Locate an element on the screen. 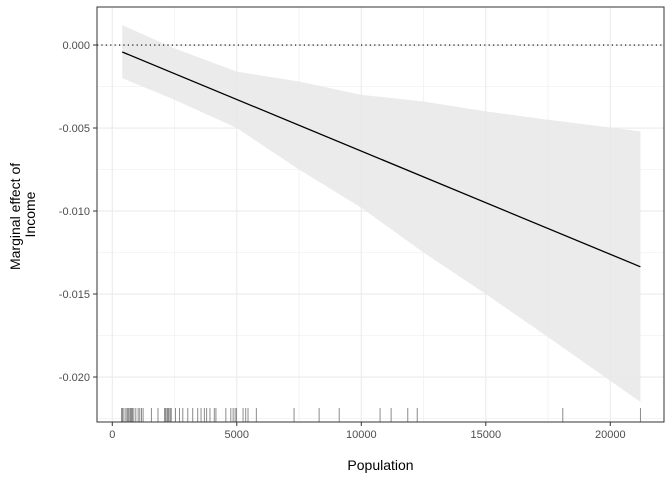 The height and width of the screenshot is (480, 672). x-axis-ticks: 0 5000 10000 15000 20000 is located at coordinates (367, 431).